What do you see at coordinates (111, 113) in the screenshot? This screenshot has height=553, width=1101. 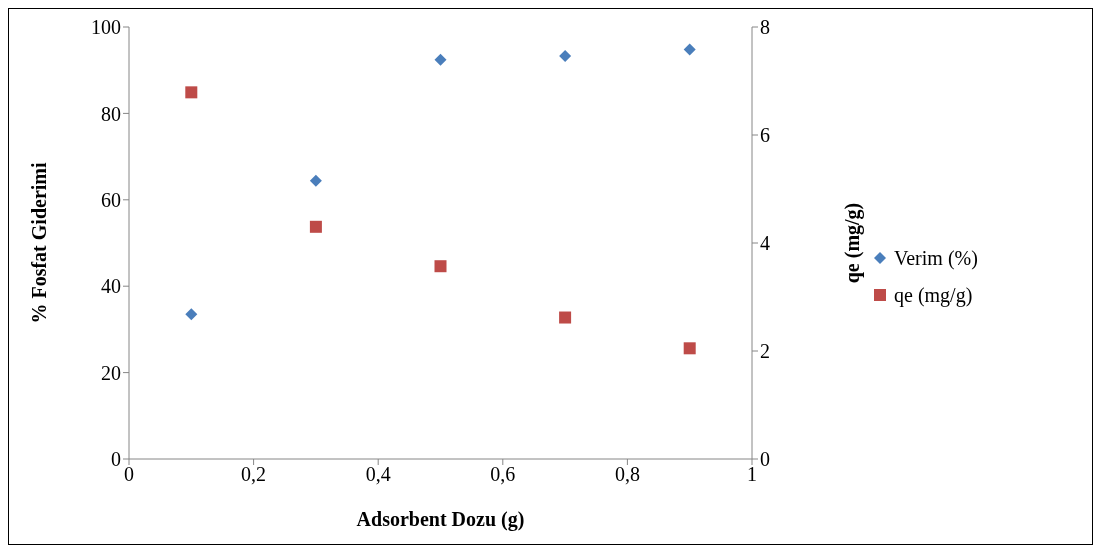 I see `y-tick-label: 80` at bounding box center [111, 113].